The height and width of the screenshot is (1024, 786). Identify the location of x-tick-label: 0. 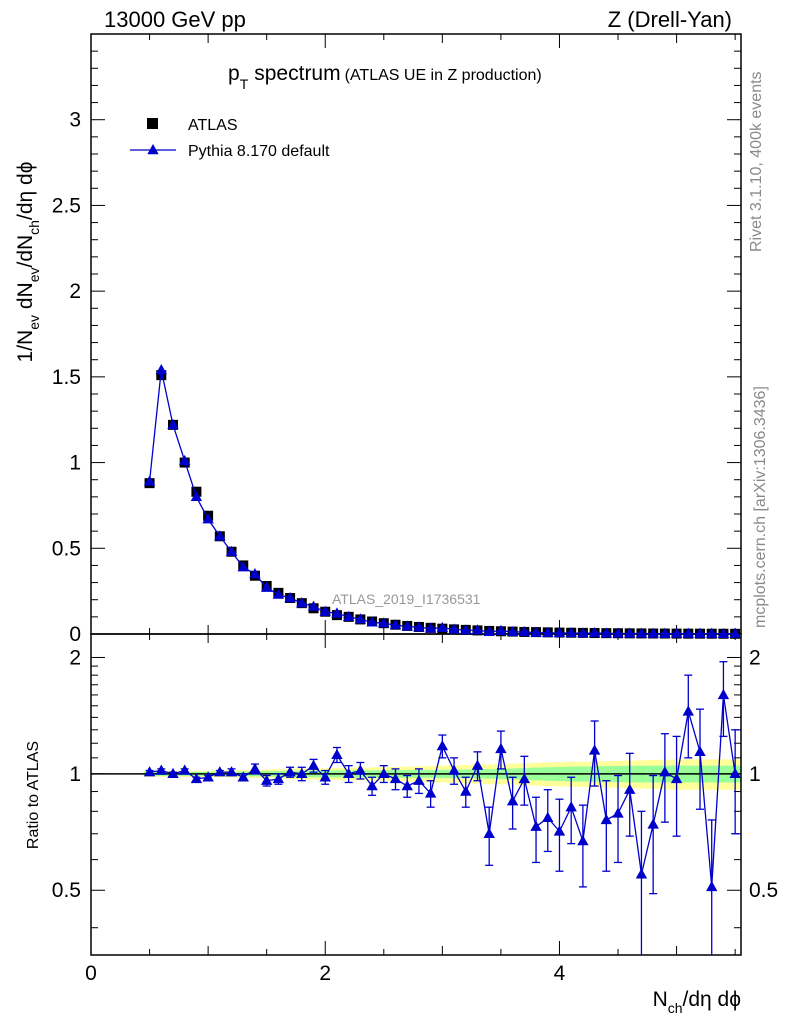
(91, 973).